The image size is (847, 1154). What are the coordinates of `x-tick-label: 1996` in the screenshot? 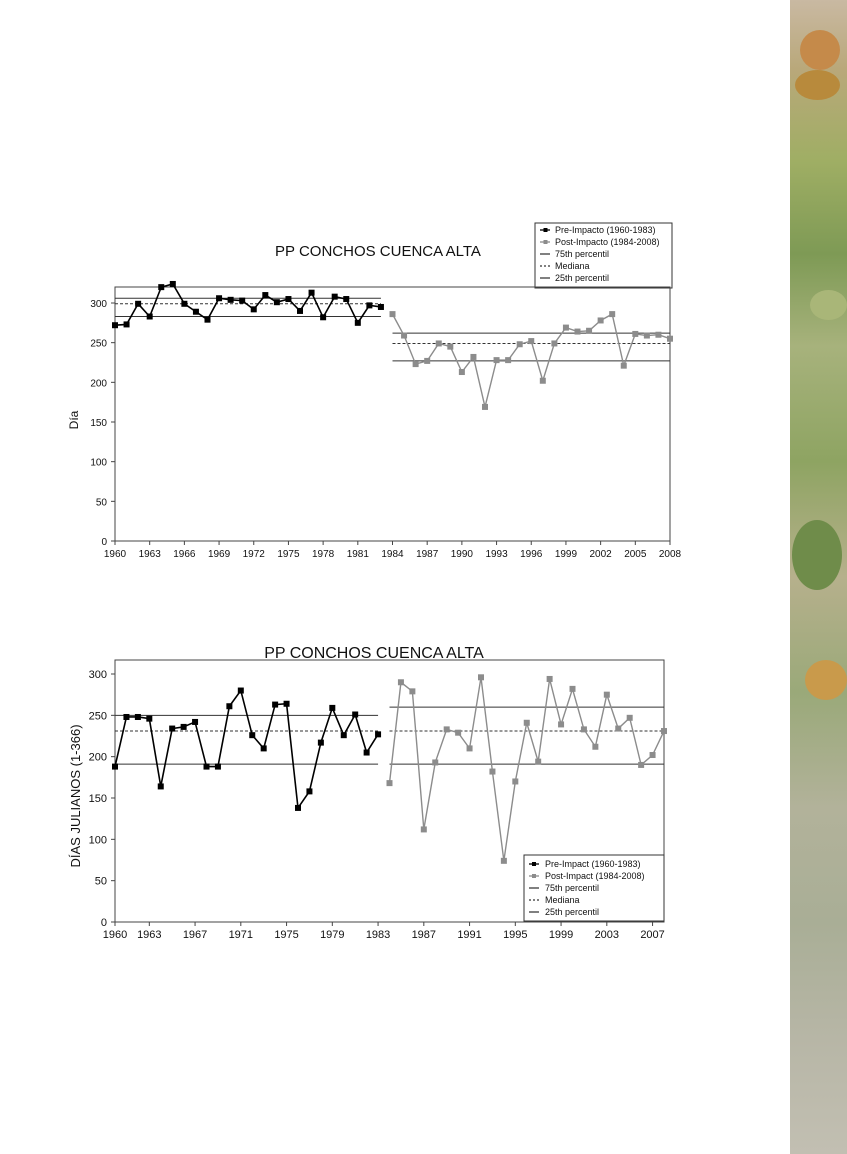 It's located at (531, 554).